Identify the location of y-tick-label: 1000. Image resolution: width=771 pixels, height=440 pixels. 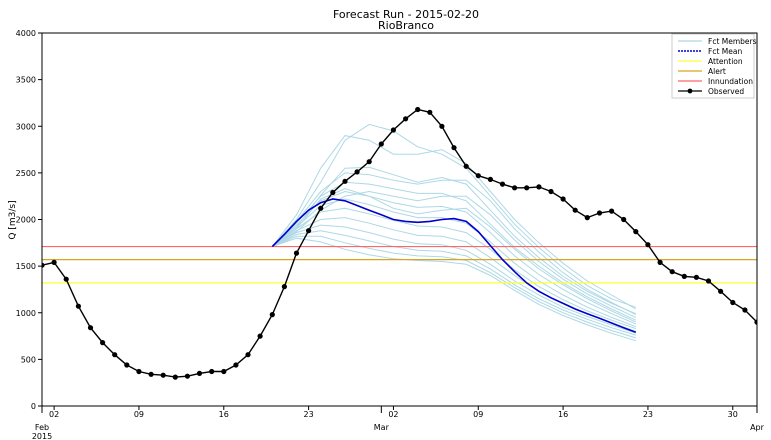
(26, 313).